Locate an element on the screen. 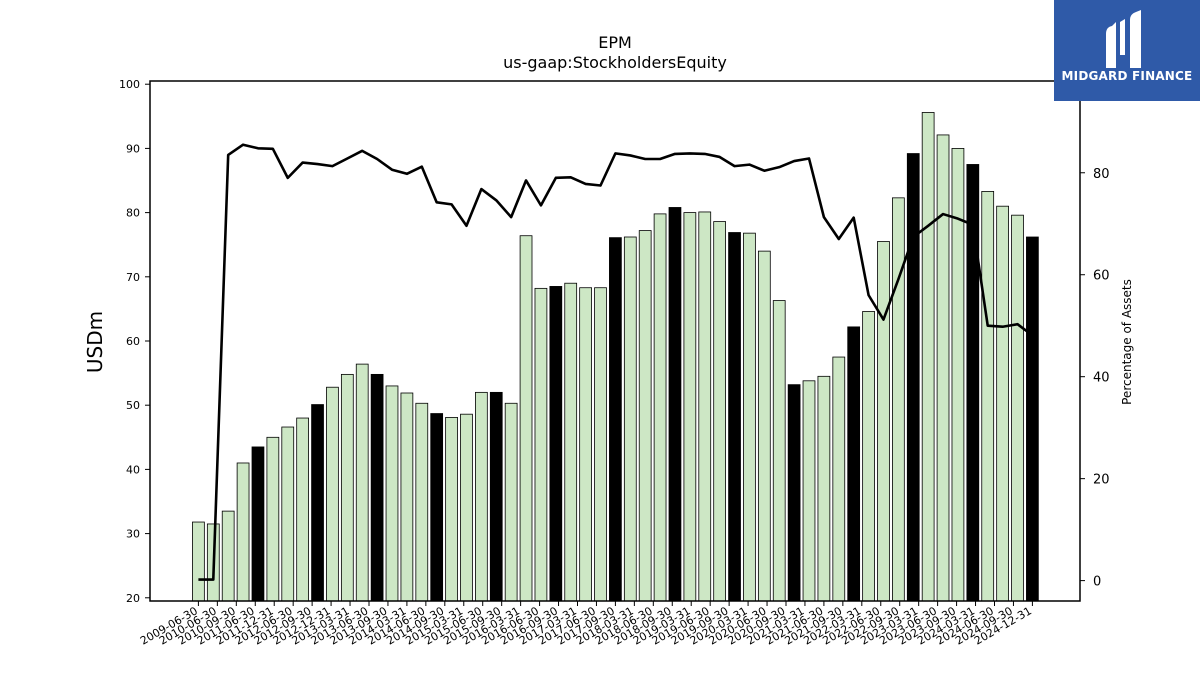 The width and height of the screenshot is (1200, 675). y-tick-label: 90 is located at coordinates (133, 148).